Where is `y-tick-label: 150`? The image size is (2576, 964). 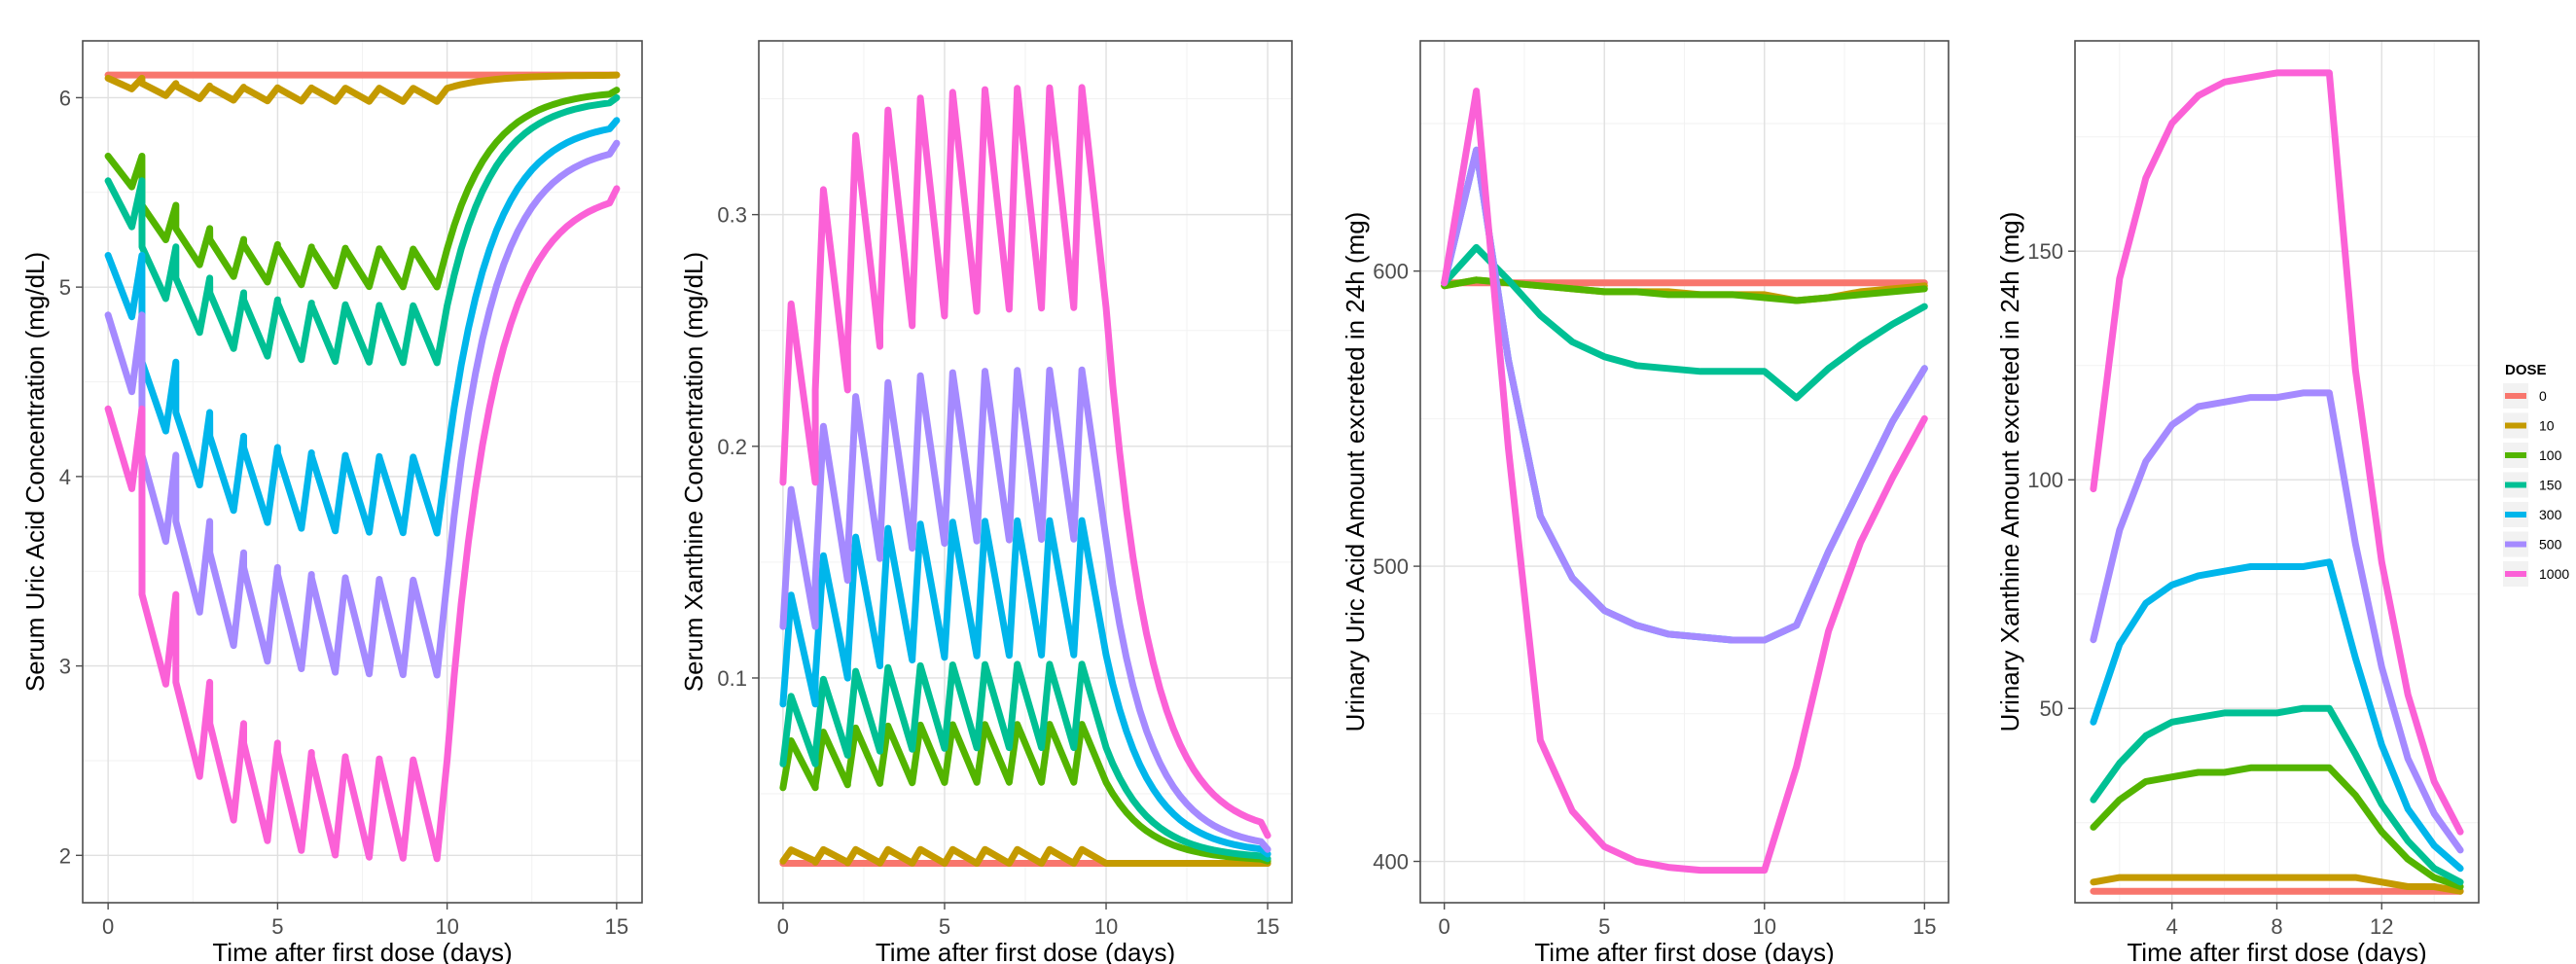 y-tick-label: 150 is located at coordinates (2045, 251).